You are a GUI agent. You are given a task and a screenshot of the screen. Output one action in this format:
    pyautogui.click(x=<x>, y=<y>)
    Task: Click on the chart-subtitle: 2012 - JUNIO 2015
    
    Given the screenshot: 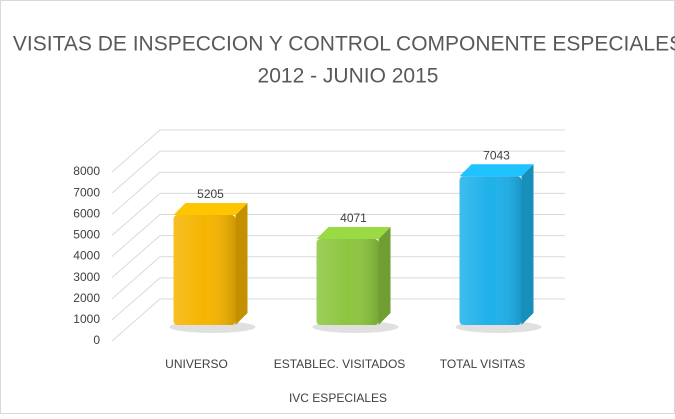 What is the action you would take?
    pyautogui.click(x=348, y=76)
    